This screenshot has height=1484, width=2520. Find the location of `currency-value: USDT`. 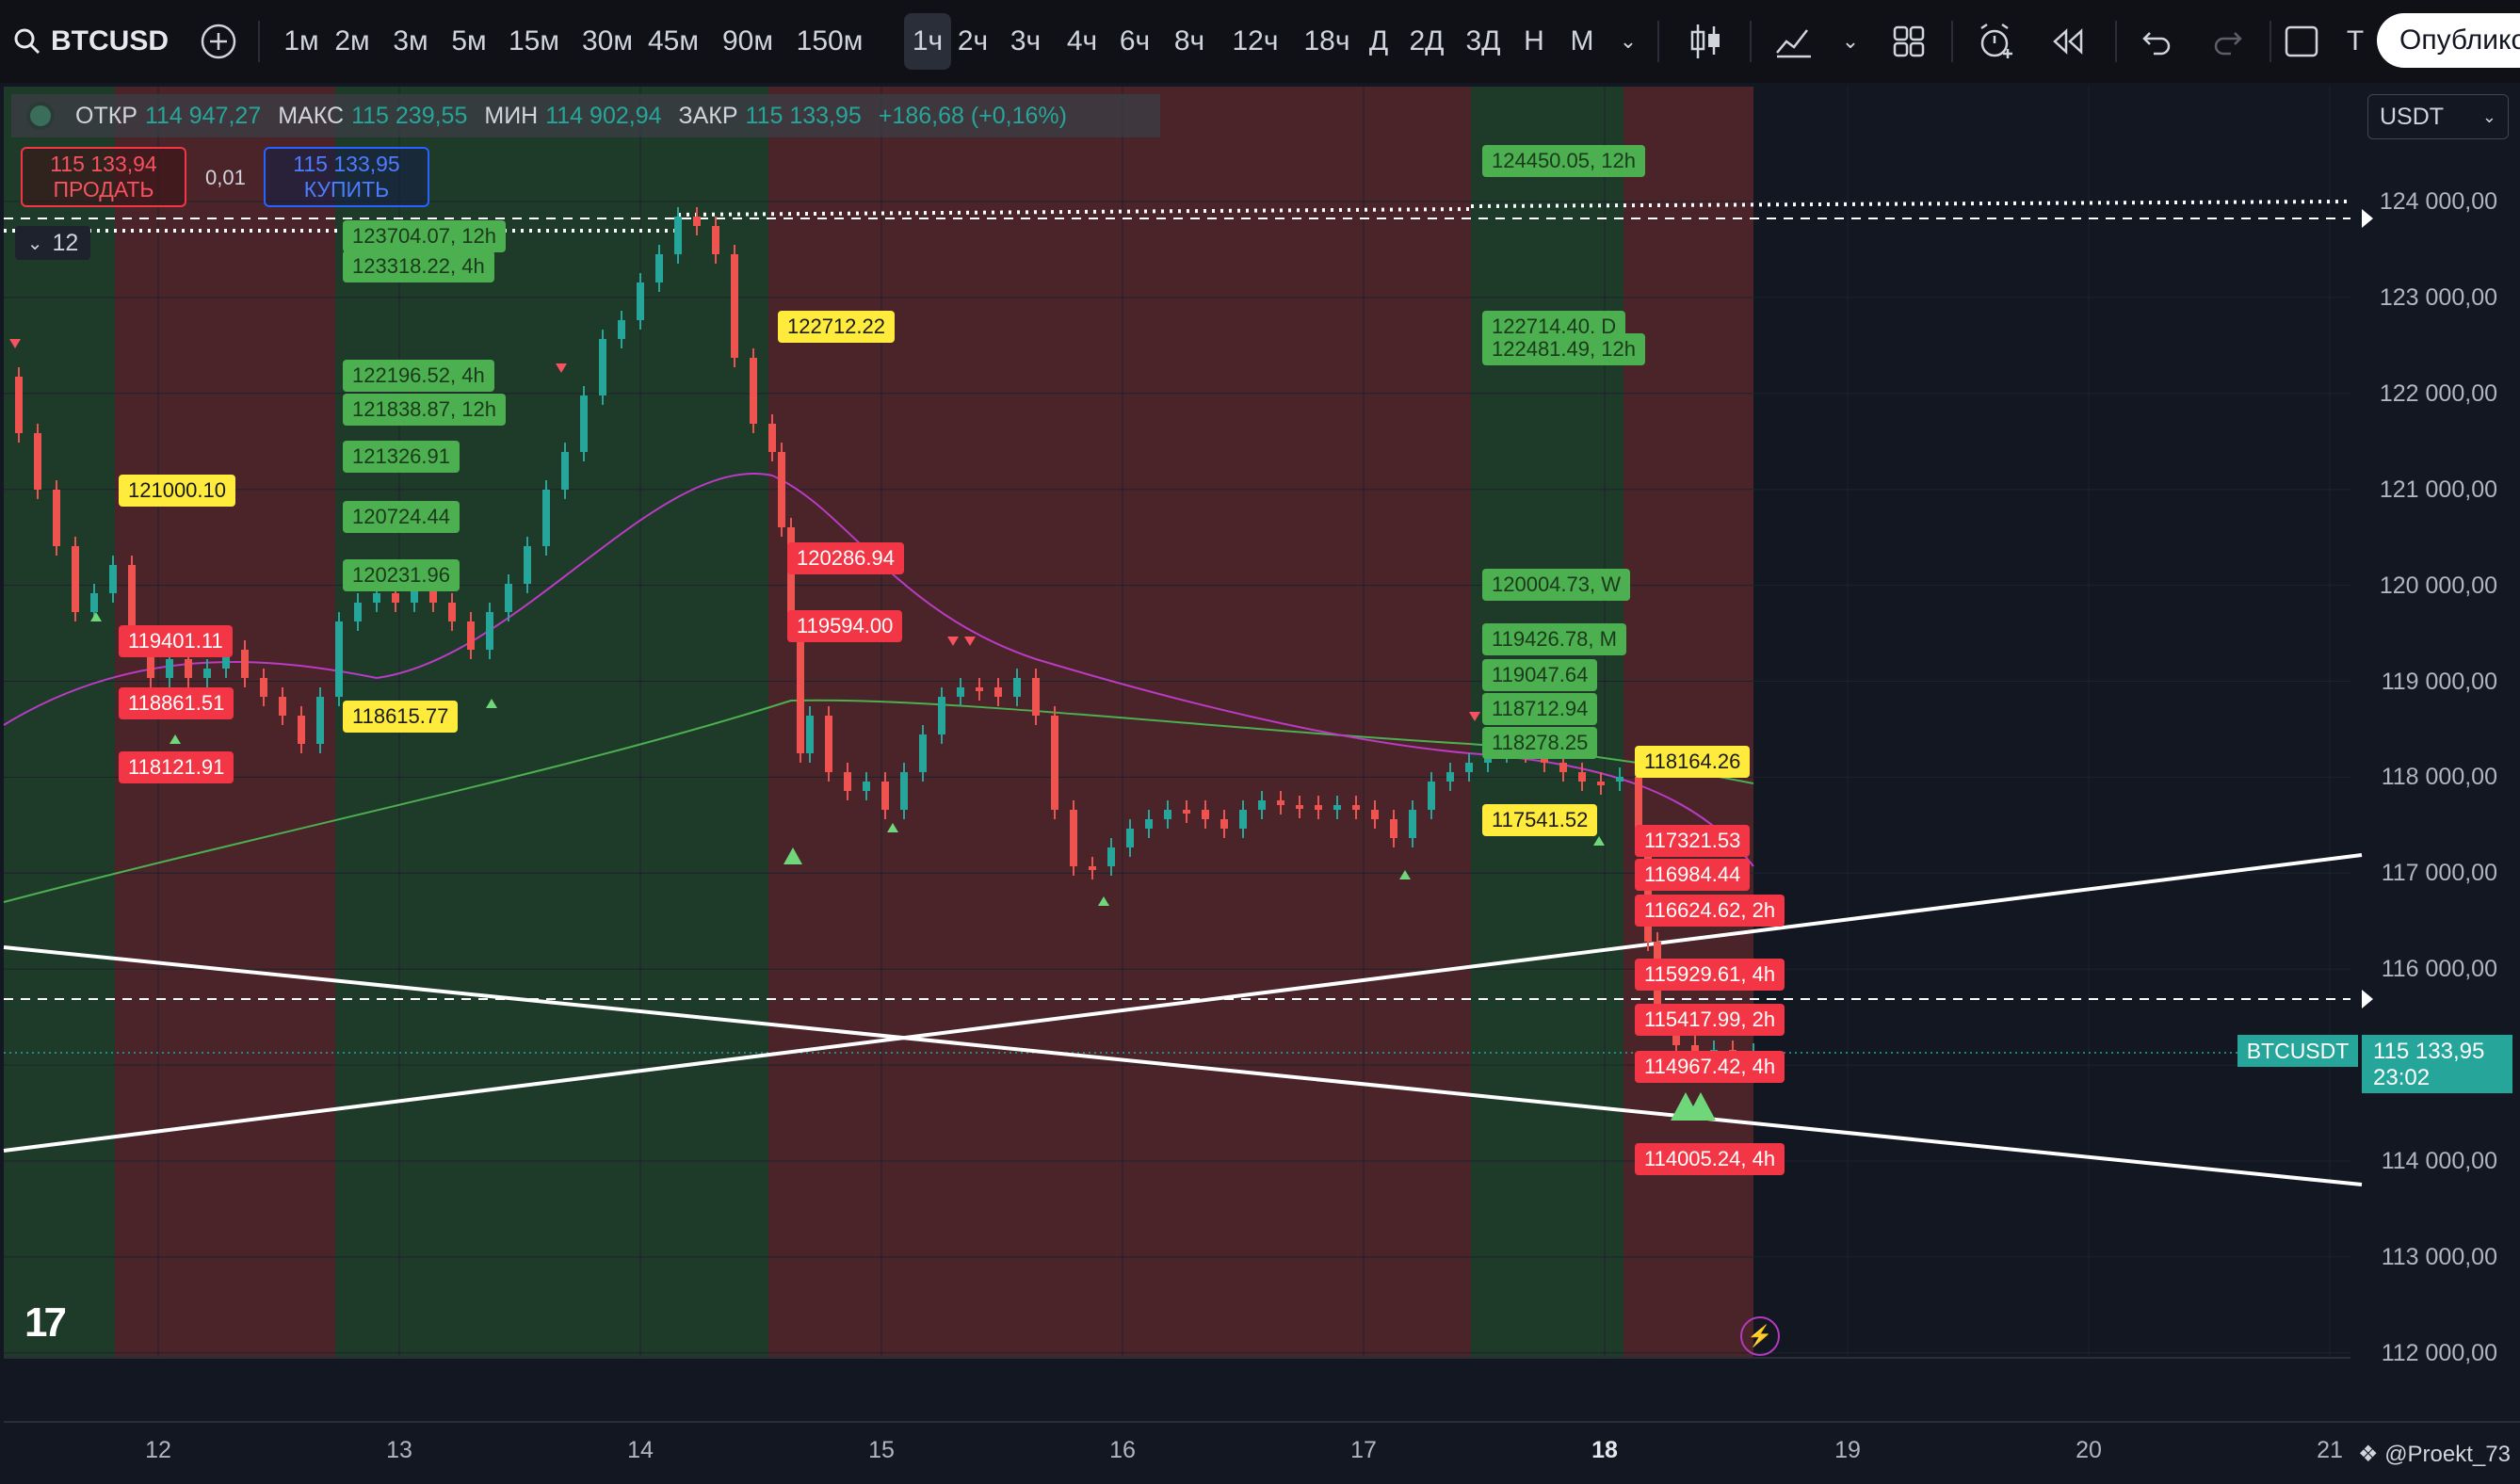

currency-value: USDT is located at coordinates (2412, 116).